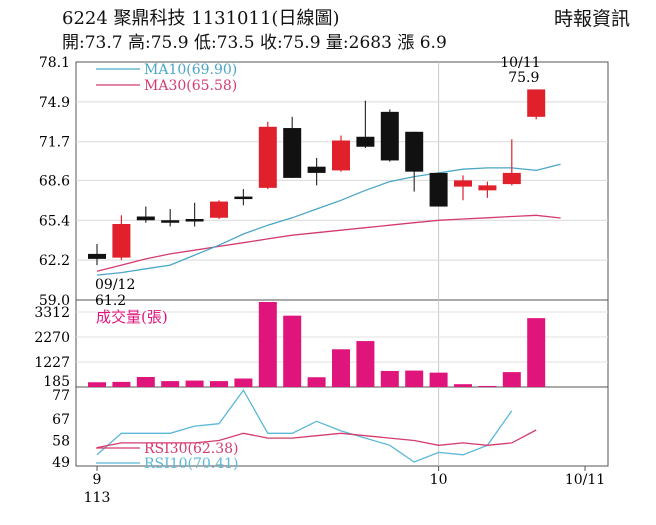 The width and height of the screenshot is (656, 525). Describe the element at coordinates (54, 103) in the screenshot. I see `price-tick-label: 74.9` at that location.